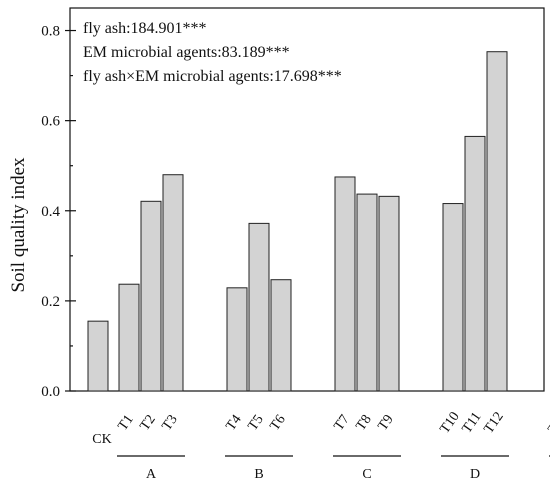 The height and width of the screenshot is (485, 550). What do you see at coordinates (321, 428) in the screenshot?
I see `x-axis: CKT1T2T3T4T5T6T7T8T9T10T11T12T13T14T15` at bounding box center [321, 428].